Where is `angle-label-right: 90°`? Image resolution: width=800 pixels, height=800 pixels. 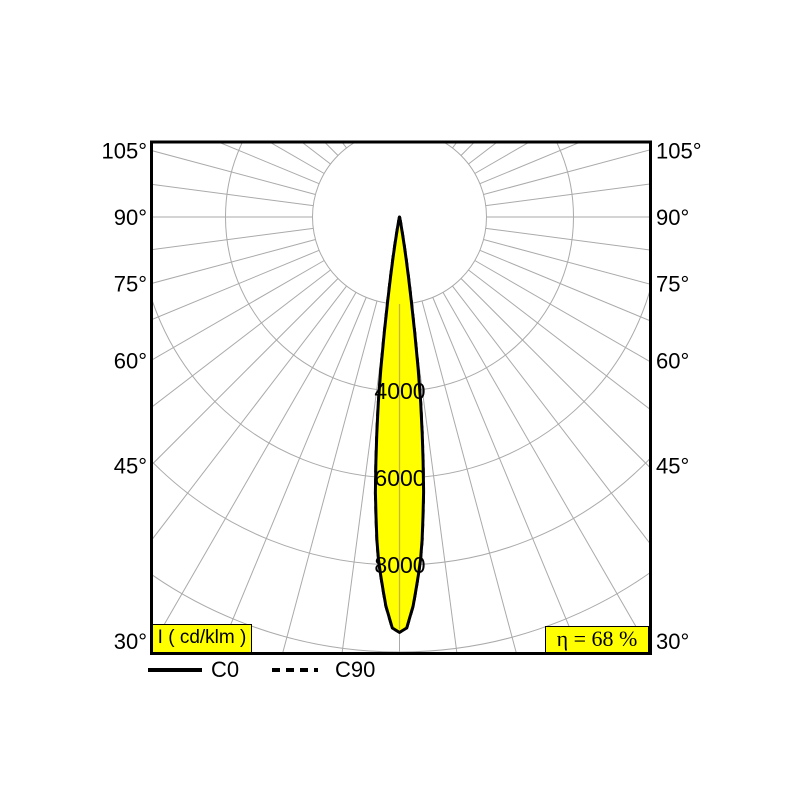 angle-label-right: 90° is located at coordinates (672, 217).